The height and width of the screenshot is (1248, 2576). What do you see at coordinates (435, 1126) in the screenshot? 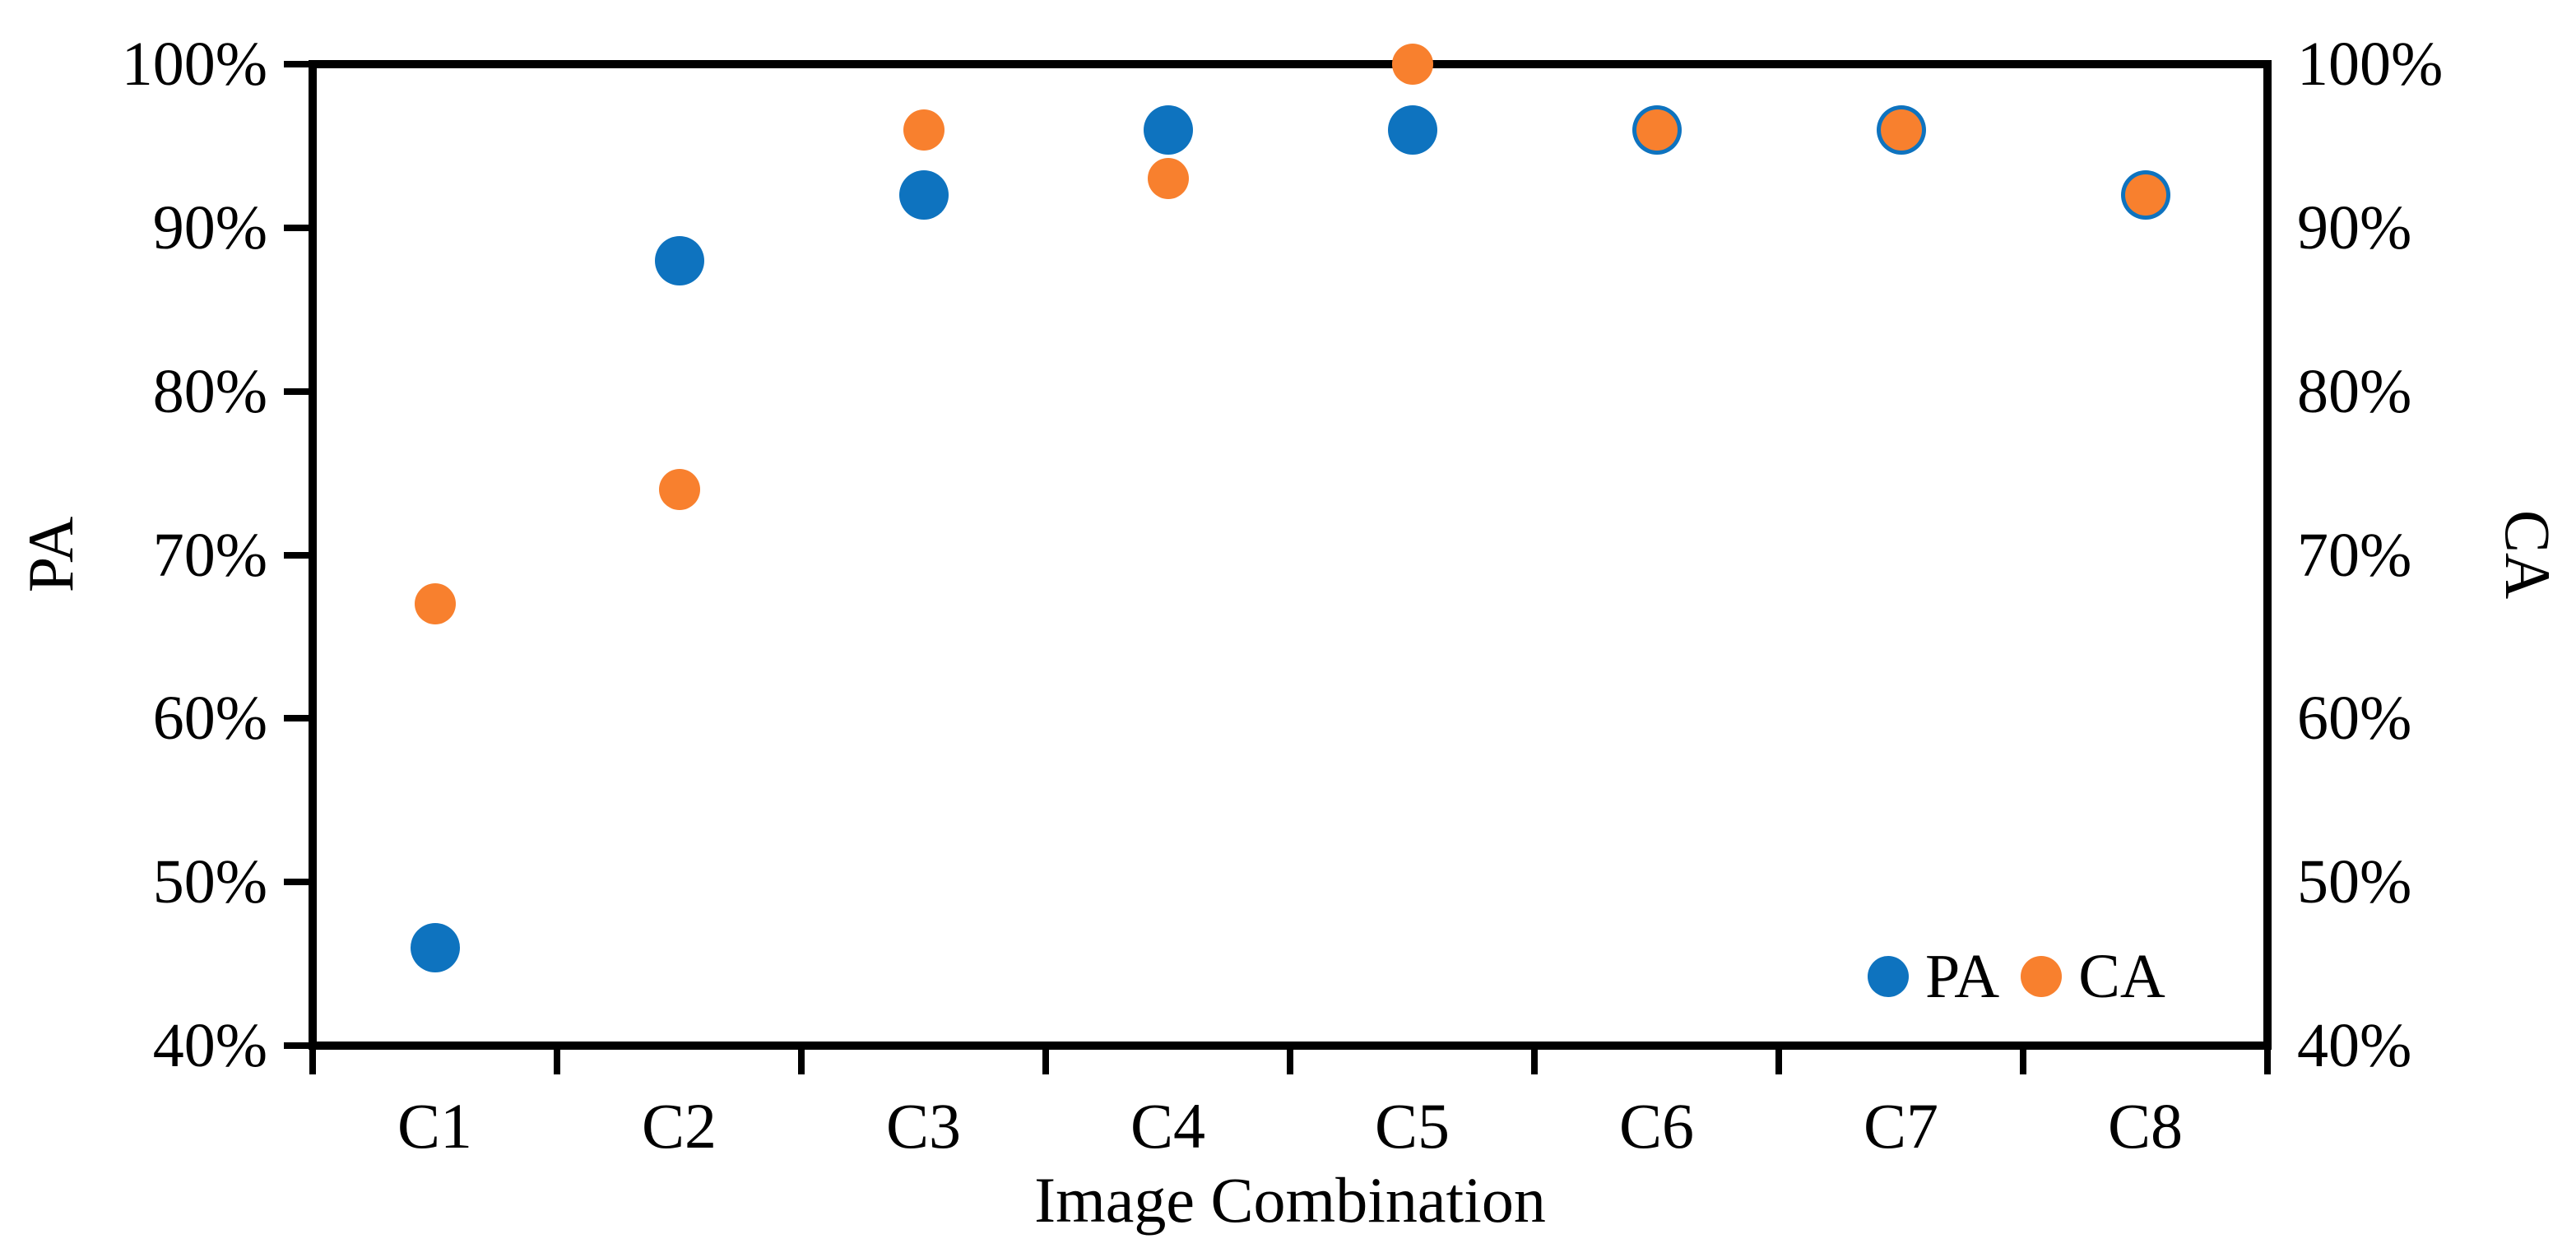
I see `x-axis-category-label: C1` at bounding box center [435, 1126].